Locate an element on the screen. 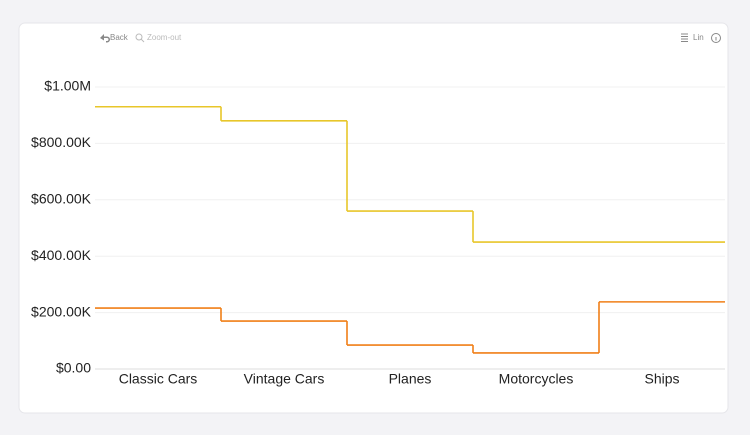 The width and height of the screenshot is (750, 435). y-tick-label: $800.00K is located at coordinates (61, 142).